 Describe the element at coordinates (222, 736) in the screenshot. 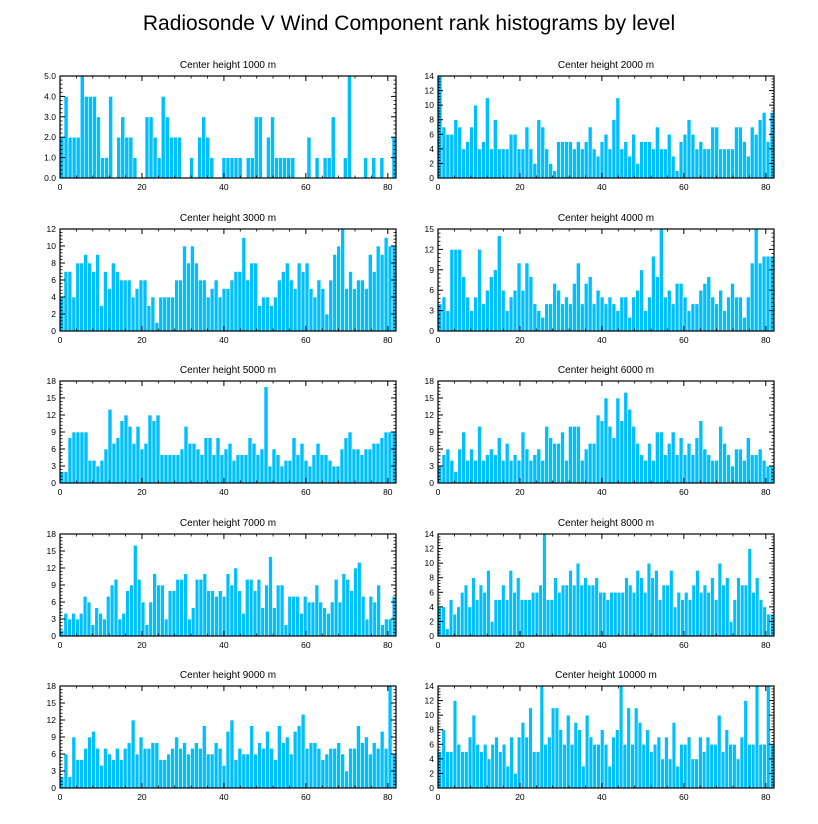

I see `rank-histogram-panel: Center height 9000 m 0 3 6 9 12 15 18 0 20 40 60 80` at that location.